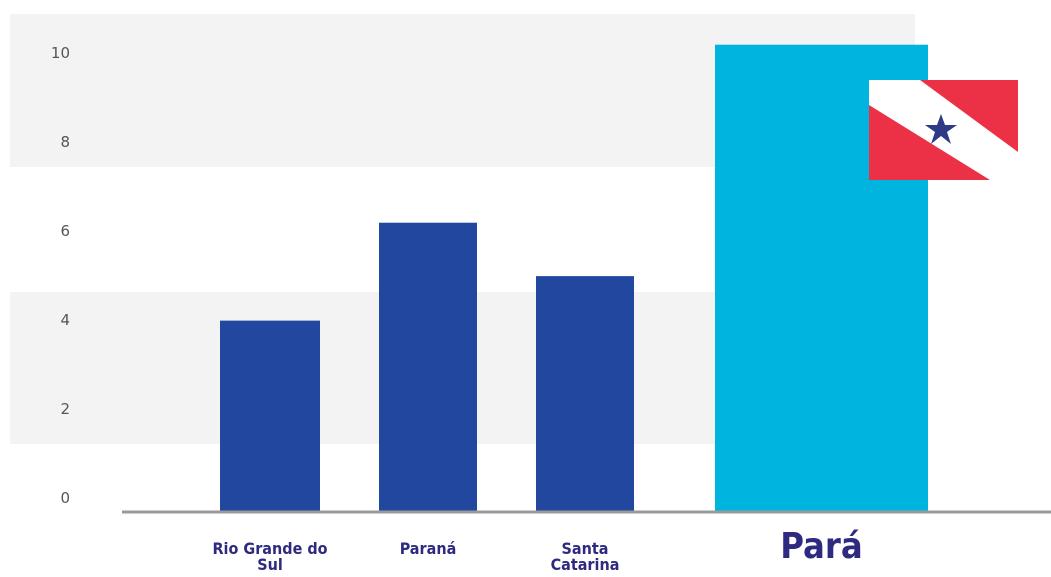  Describe the element at coordinates (65, 320) in the screenshot. I see `y-tick-label: 4` at that location.